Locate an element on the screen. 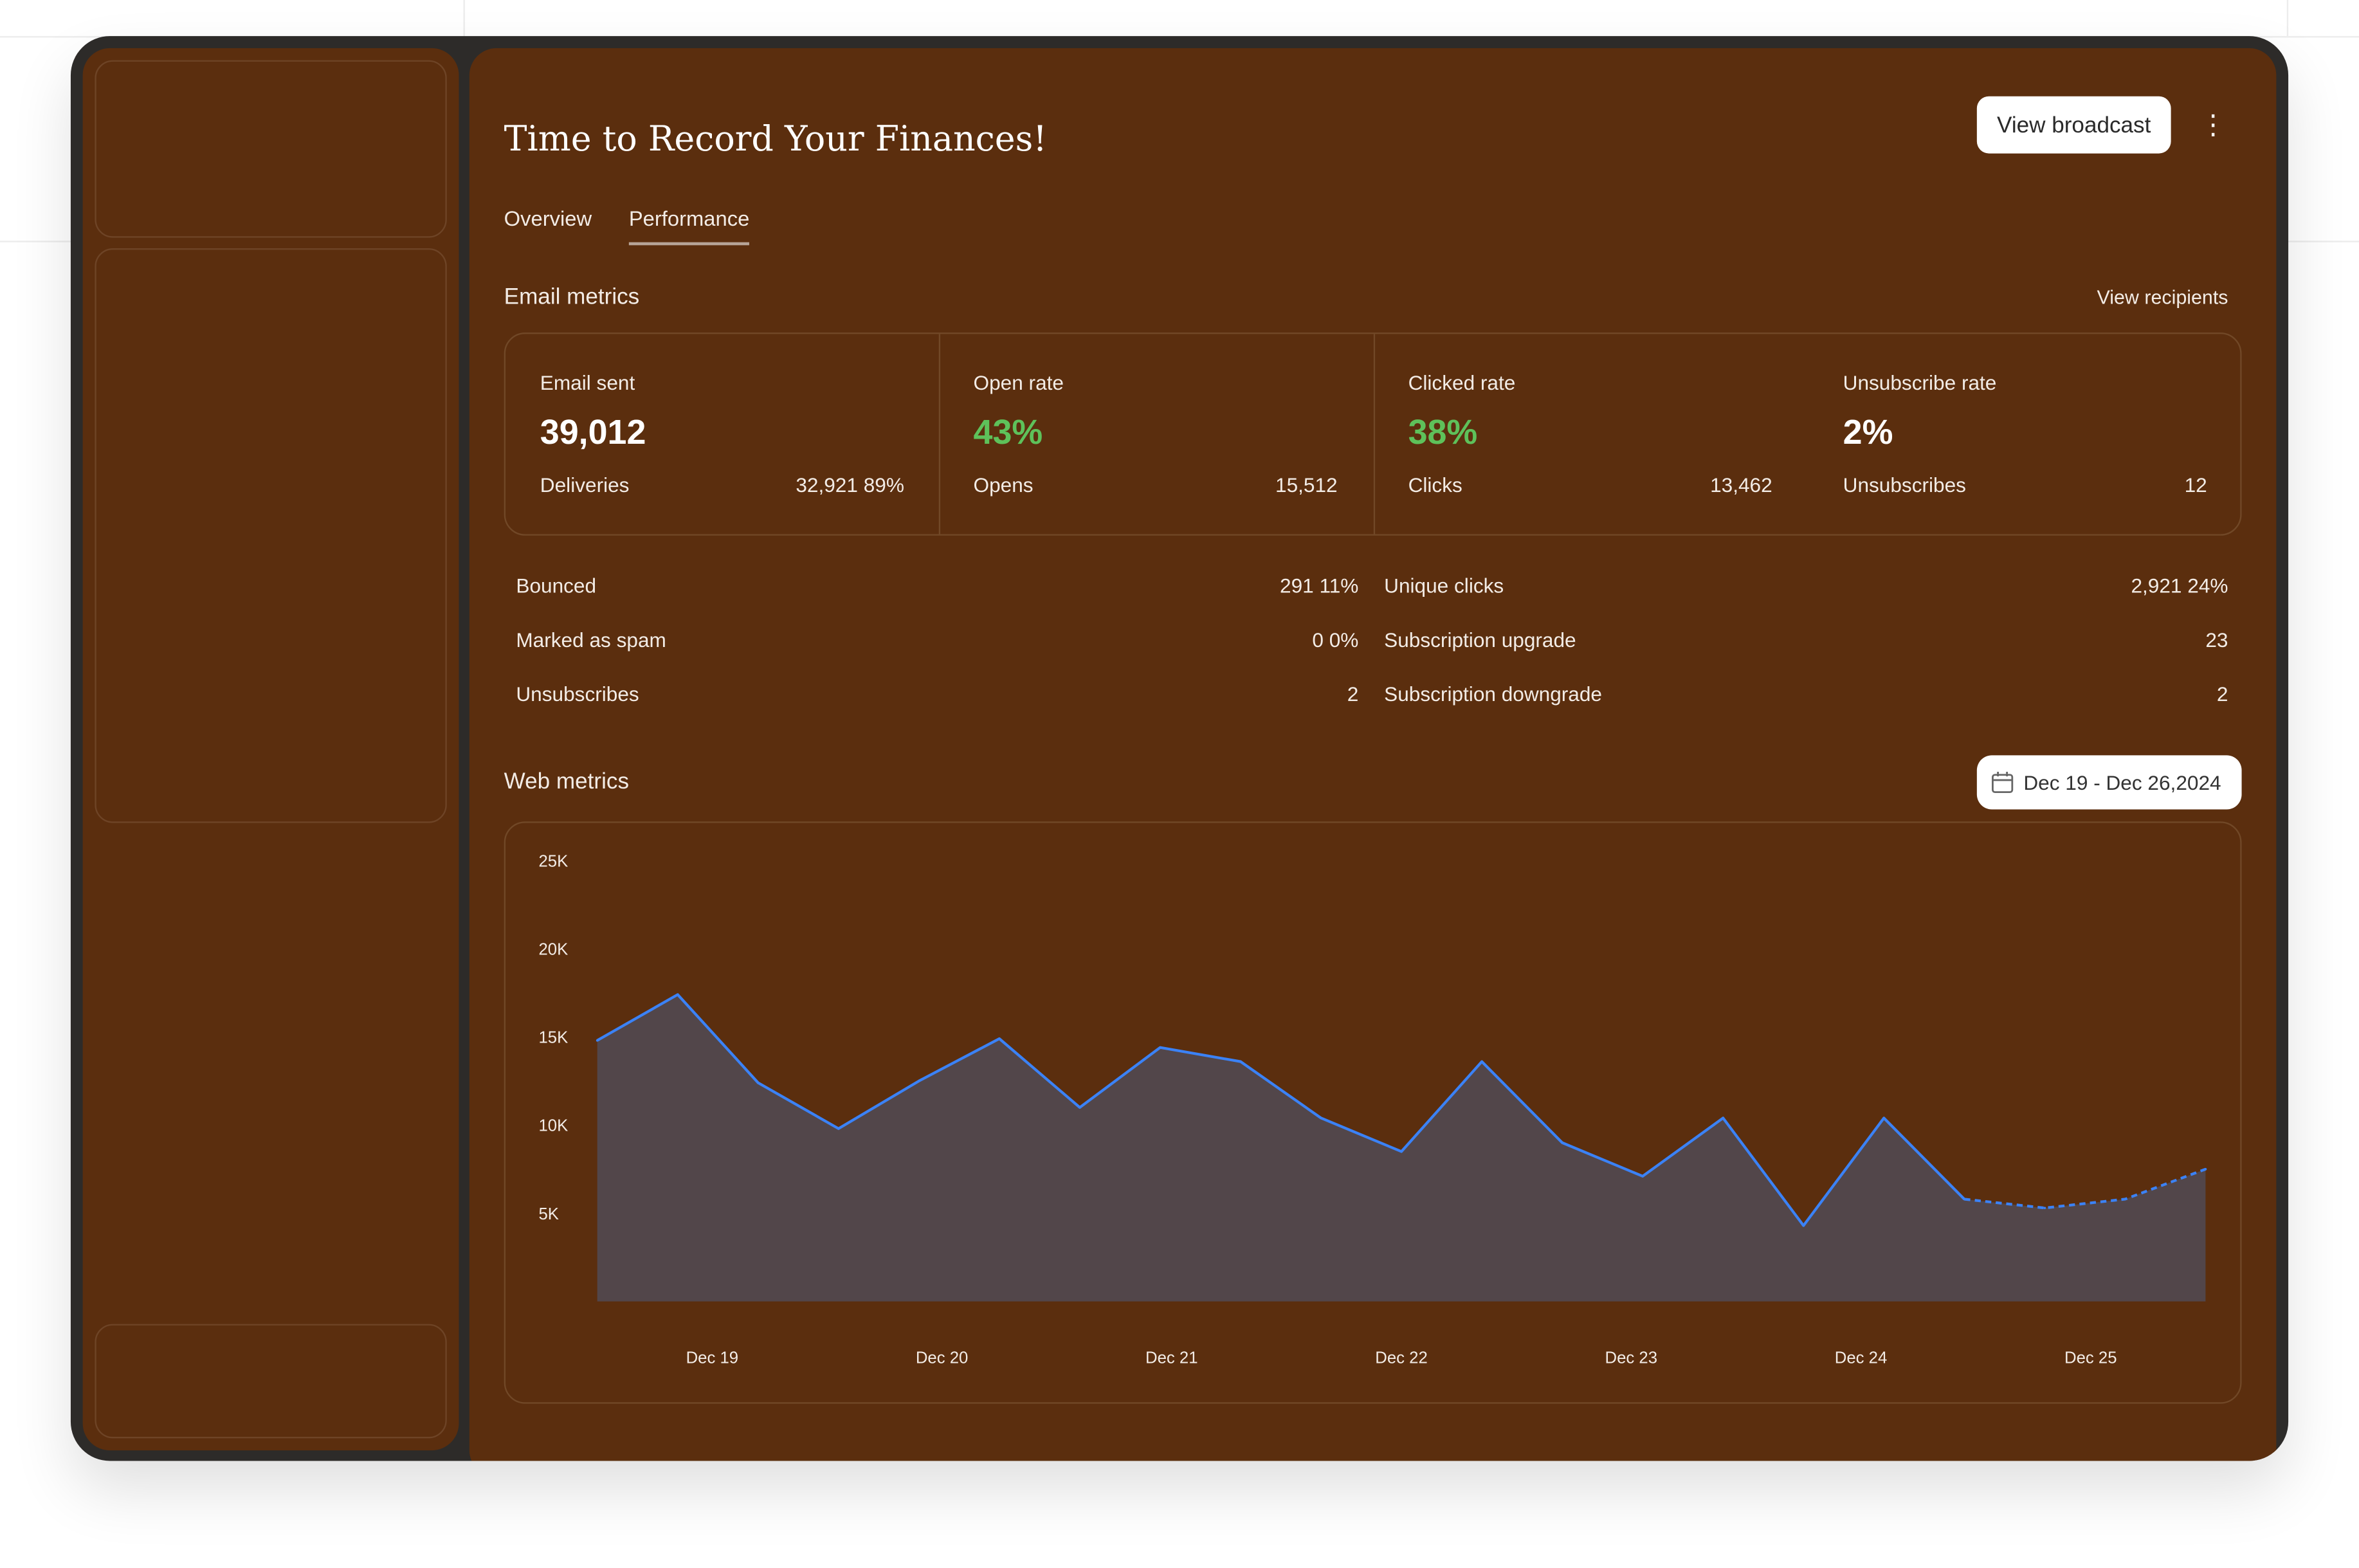 This screenshot has height=1568, width=2359. sidebar-panel-bottom is located at coordinates (271, 1381).